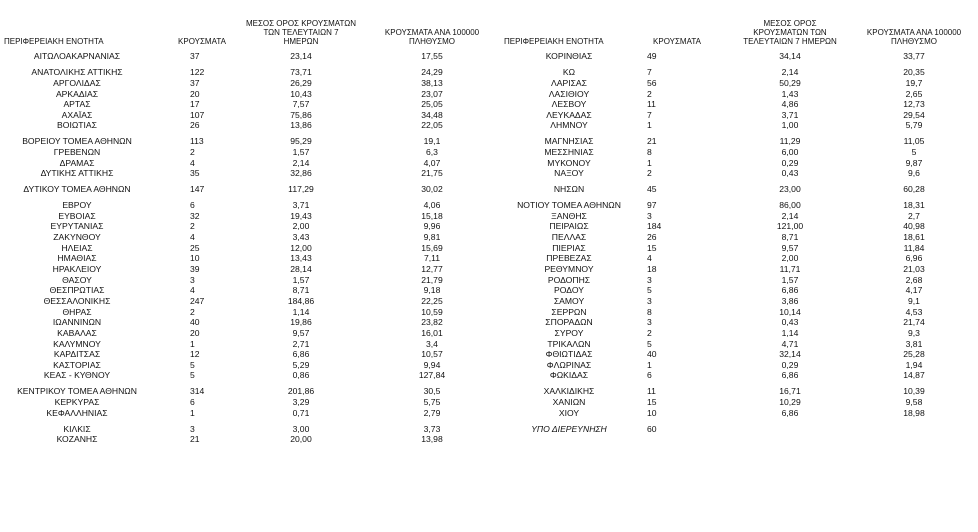  Describe the element at coordinates (432, 402) in the screenshot. I see `per-100000-value: 5,75` at that location.